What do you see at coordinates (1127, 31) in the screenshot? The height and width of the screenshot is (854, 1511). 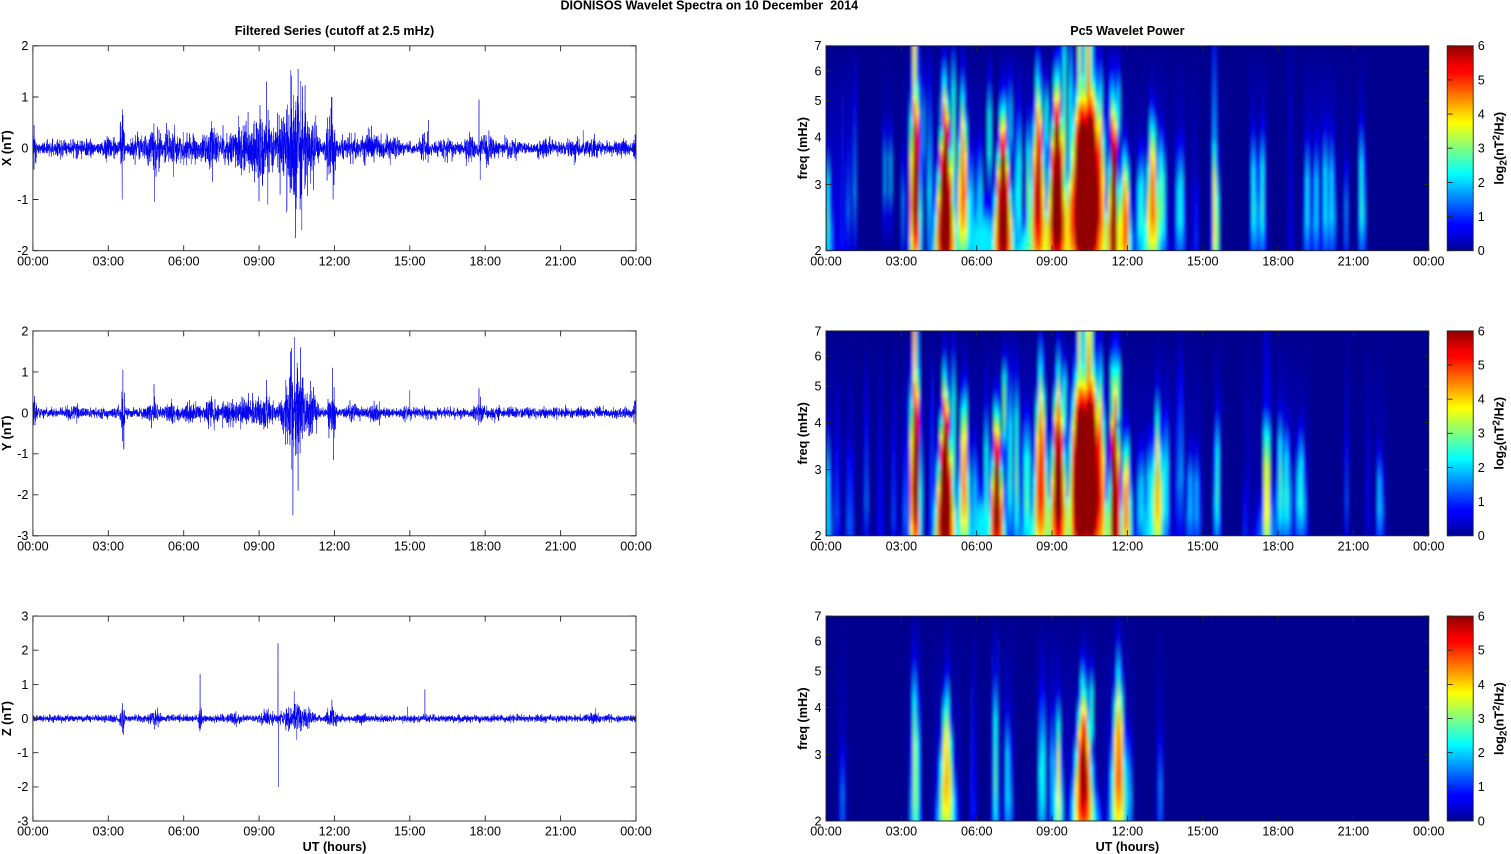 I see `svg-text: Pc5 Wavelet Power` at bounding box center [1127, 31].